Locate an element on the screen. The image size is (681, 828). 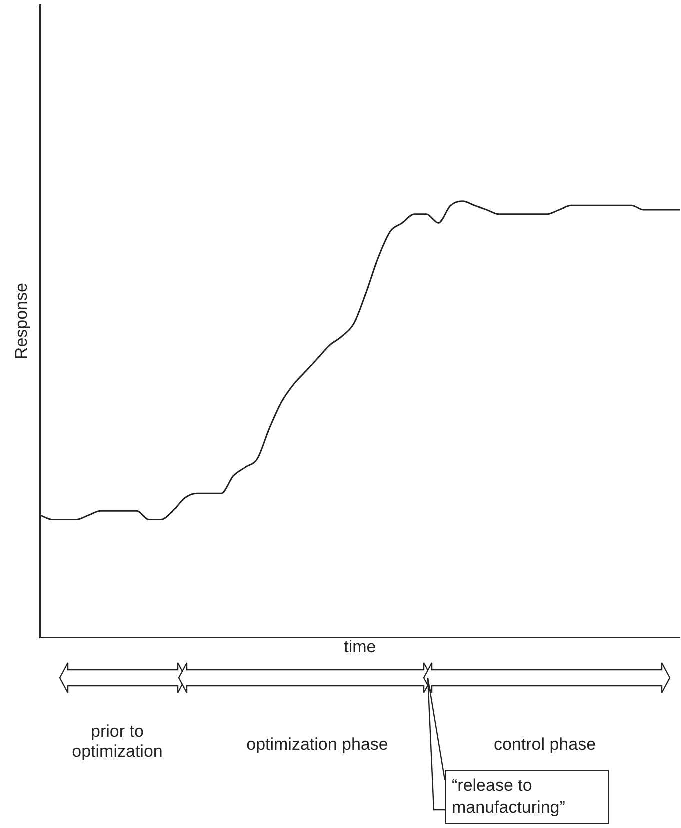
text: control phase is located at coordinates (545, 745).